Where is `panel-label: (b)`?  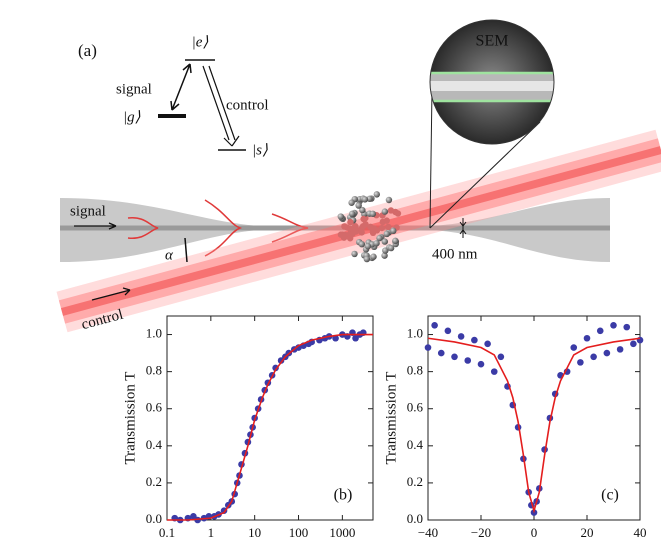
panel-label: (b) is located at coordinates (343, 495).